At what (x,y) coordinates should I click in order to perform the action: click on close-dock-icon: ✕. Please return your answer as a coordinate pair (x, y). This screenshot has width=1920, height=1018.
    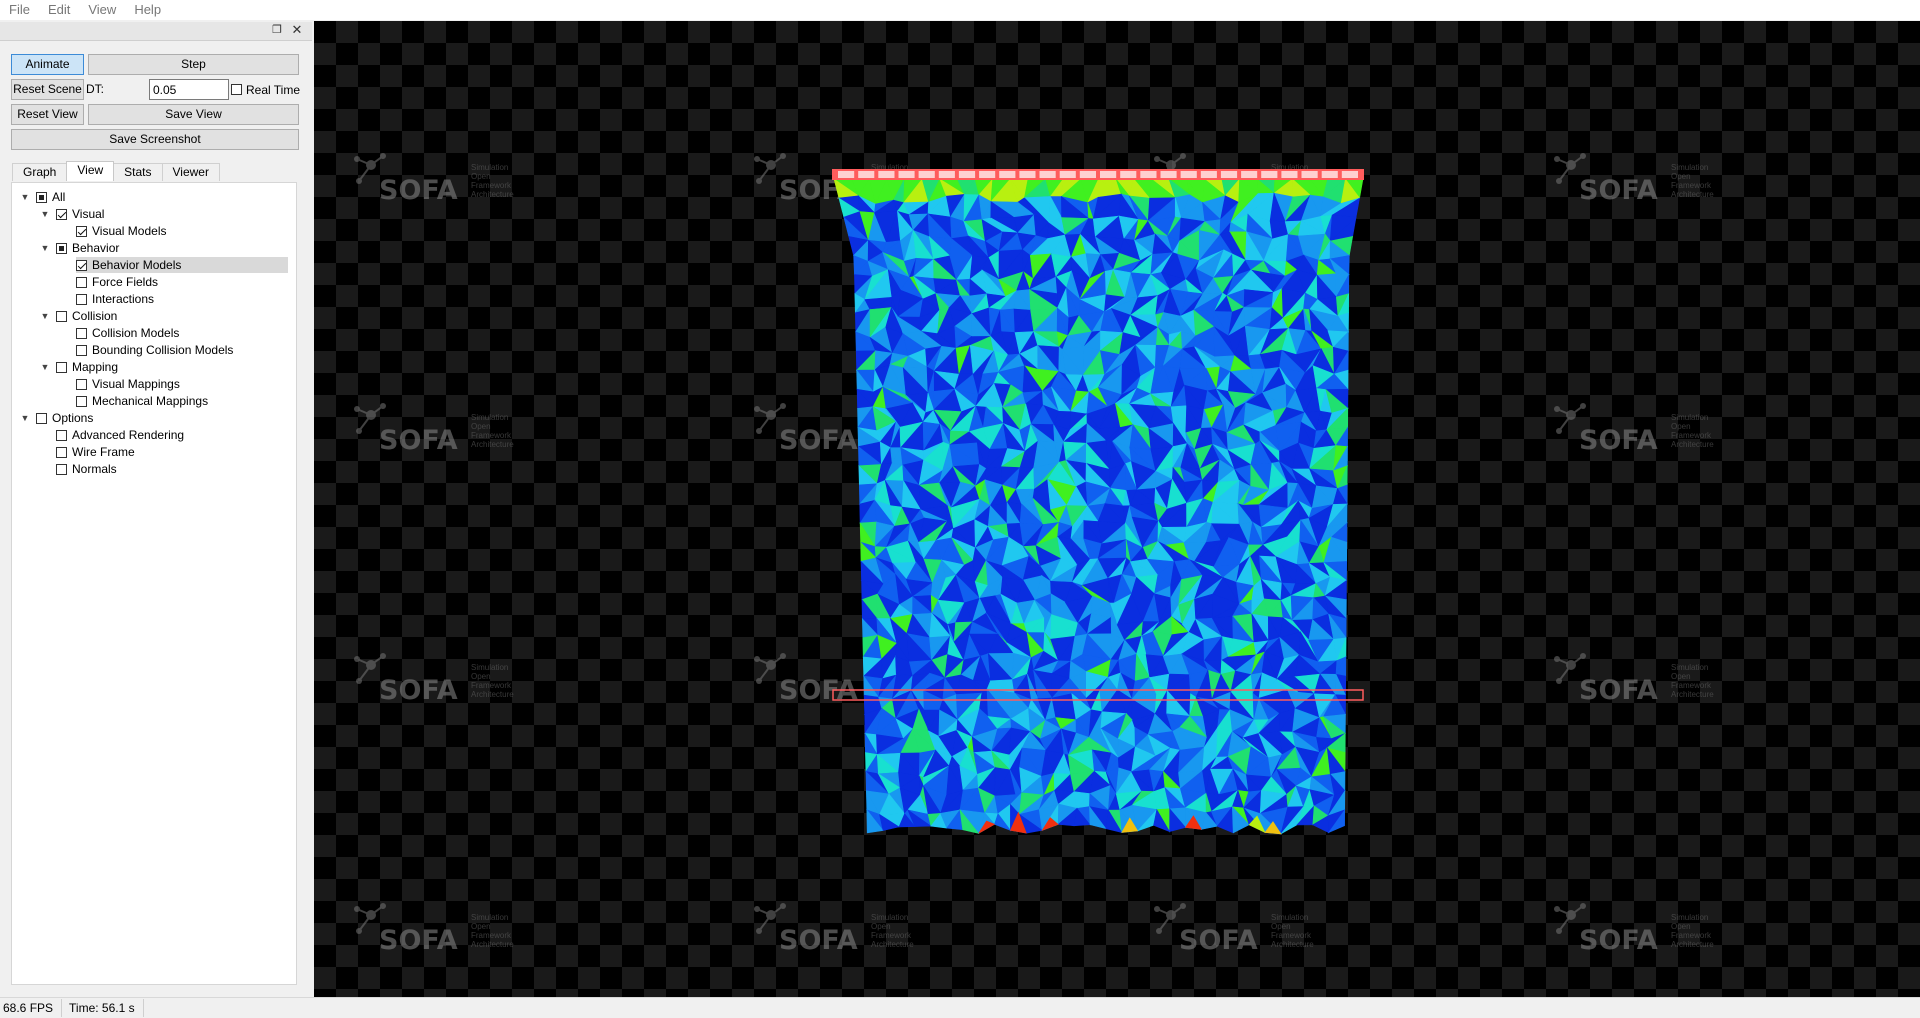
    Looking at the image, I should click on (297, 29).